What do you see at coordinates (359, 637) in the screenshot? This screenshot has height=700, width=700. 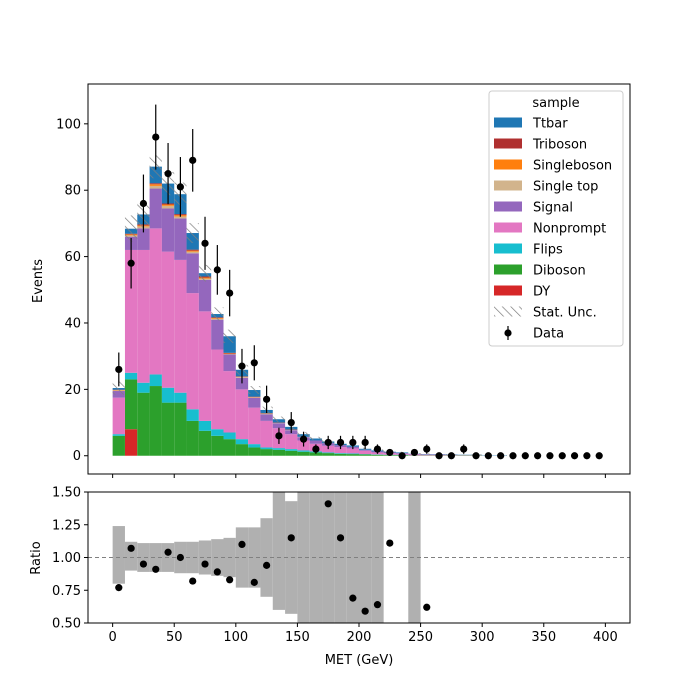 I see `x-tick-label: 200` at bounding box center [359, 637].